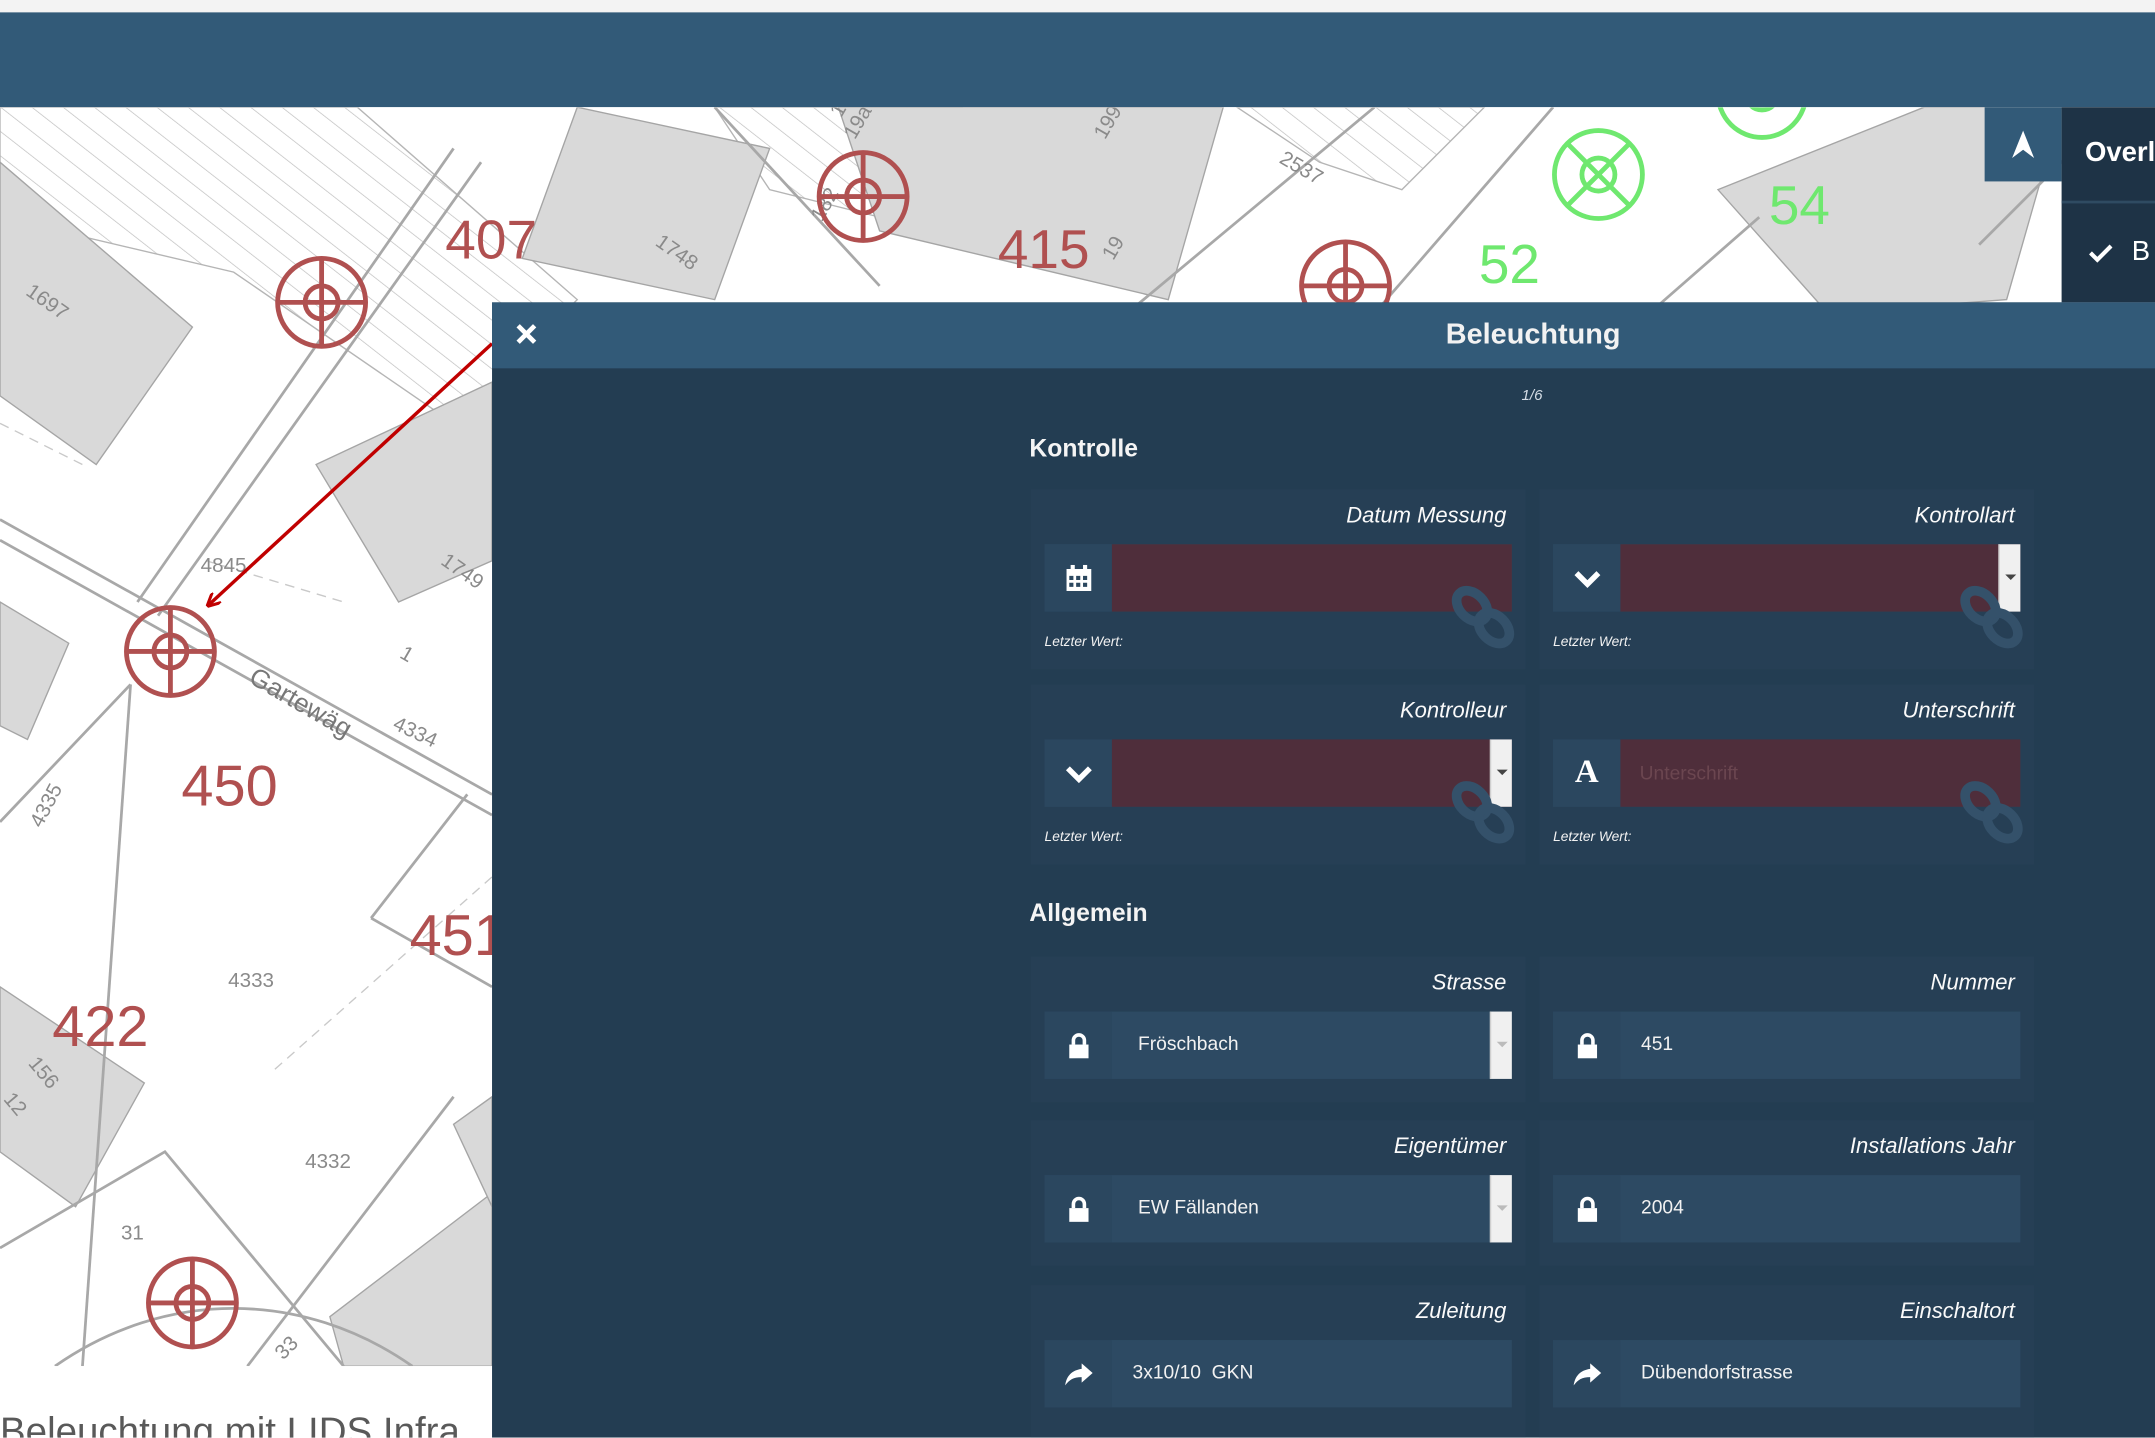 Image resolution: width=2155 pixels, height=1438 pixels. What do you see at coordinates (132, 1233) in the screenshot?
I see `lot-number: 31` at bounding box center [132, 1233].